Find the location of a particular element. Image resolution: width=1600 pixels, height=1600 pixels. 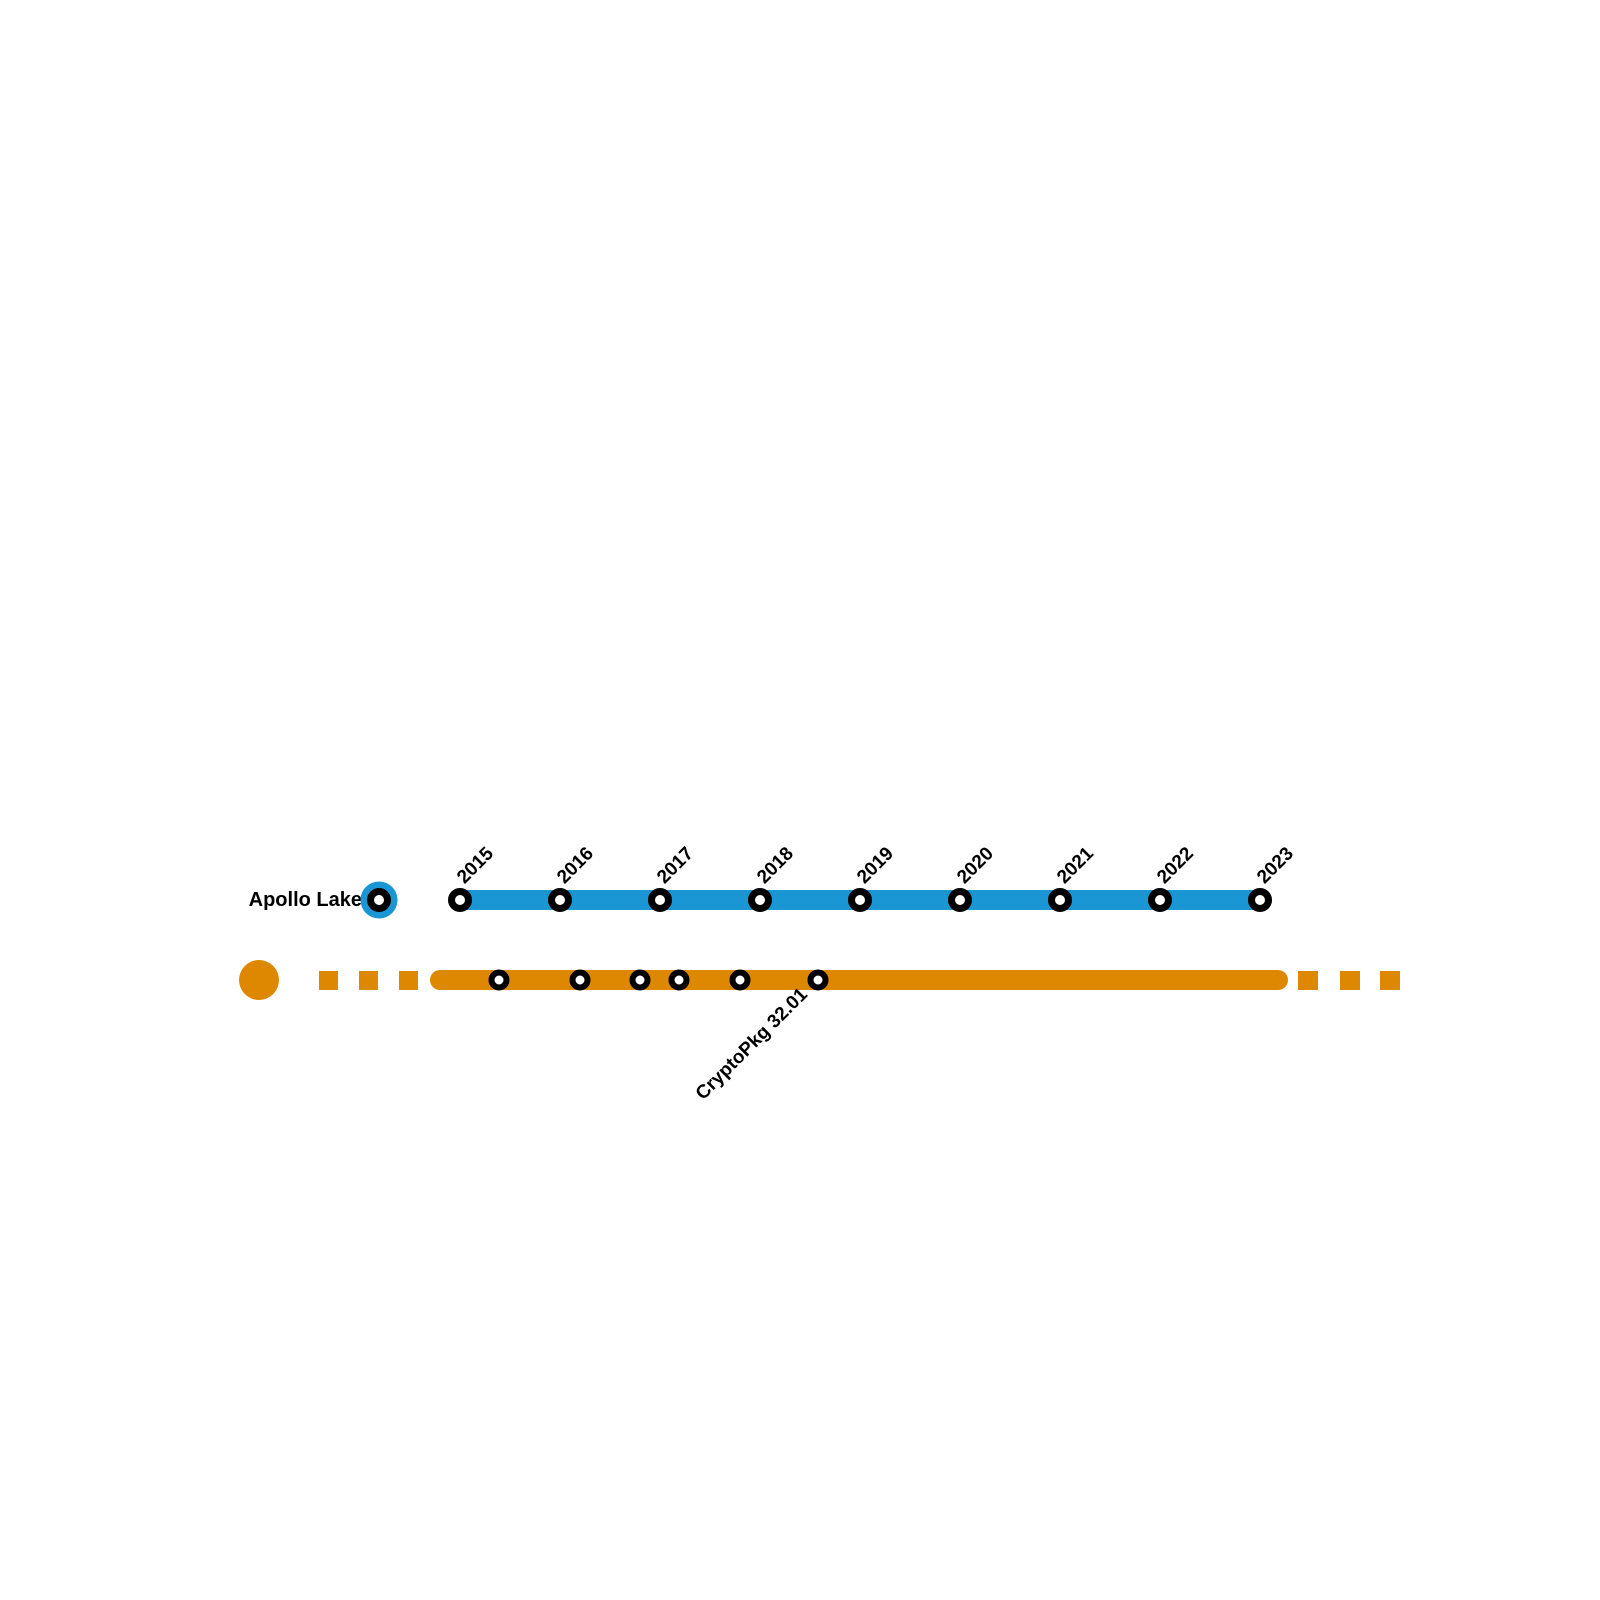

year-label: 2021 is located at coordinates (1075, 865).